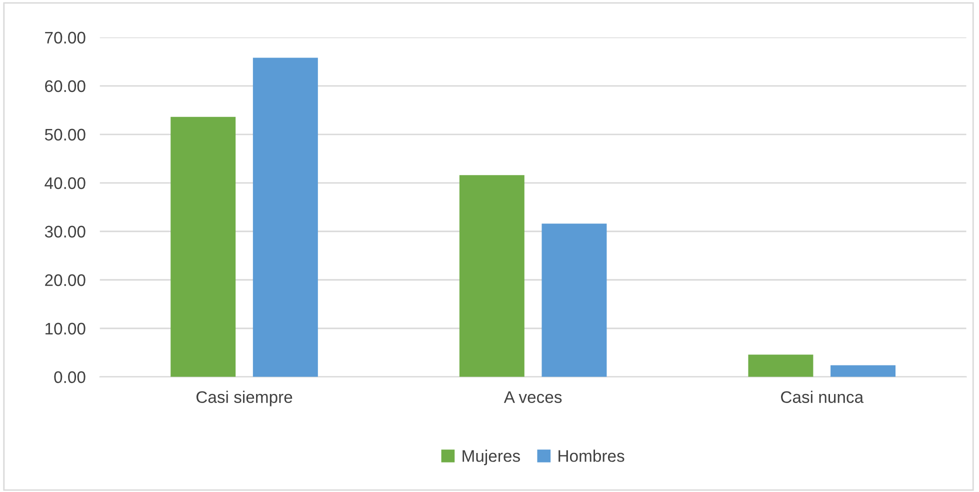 The image size is (979, 492). What do you see at coordinates (65, 232) in the screenshot?
I see `y-tick-label: 30.00` at bounding box center [65, 232].